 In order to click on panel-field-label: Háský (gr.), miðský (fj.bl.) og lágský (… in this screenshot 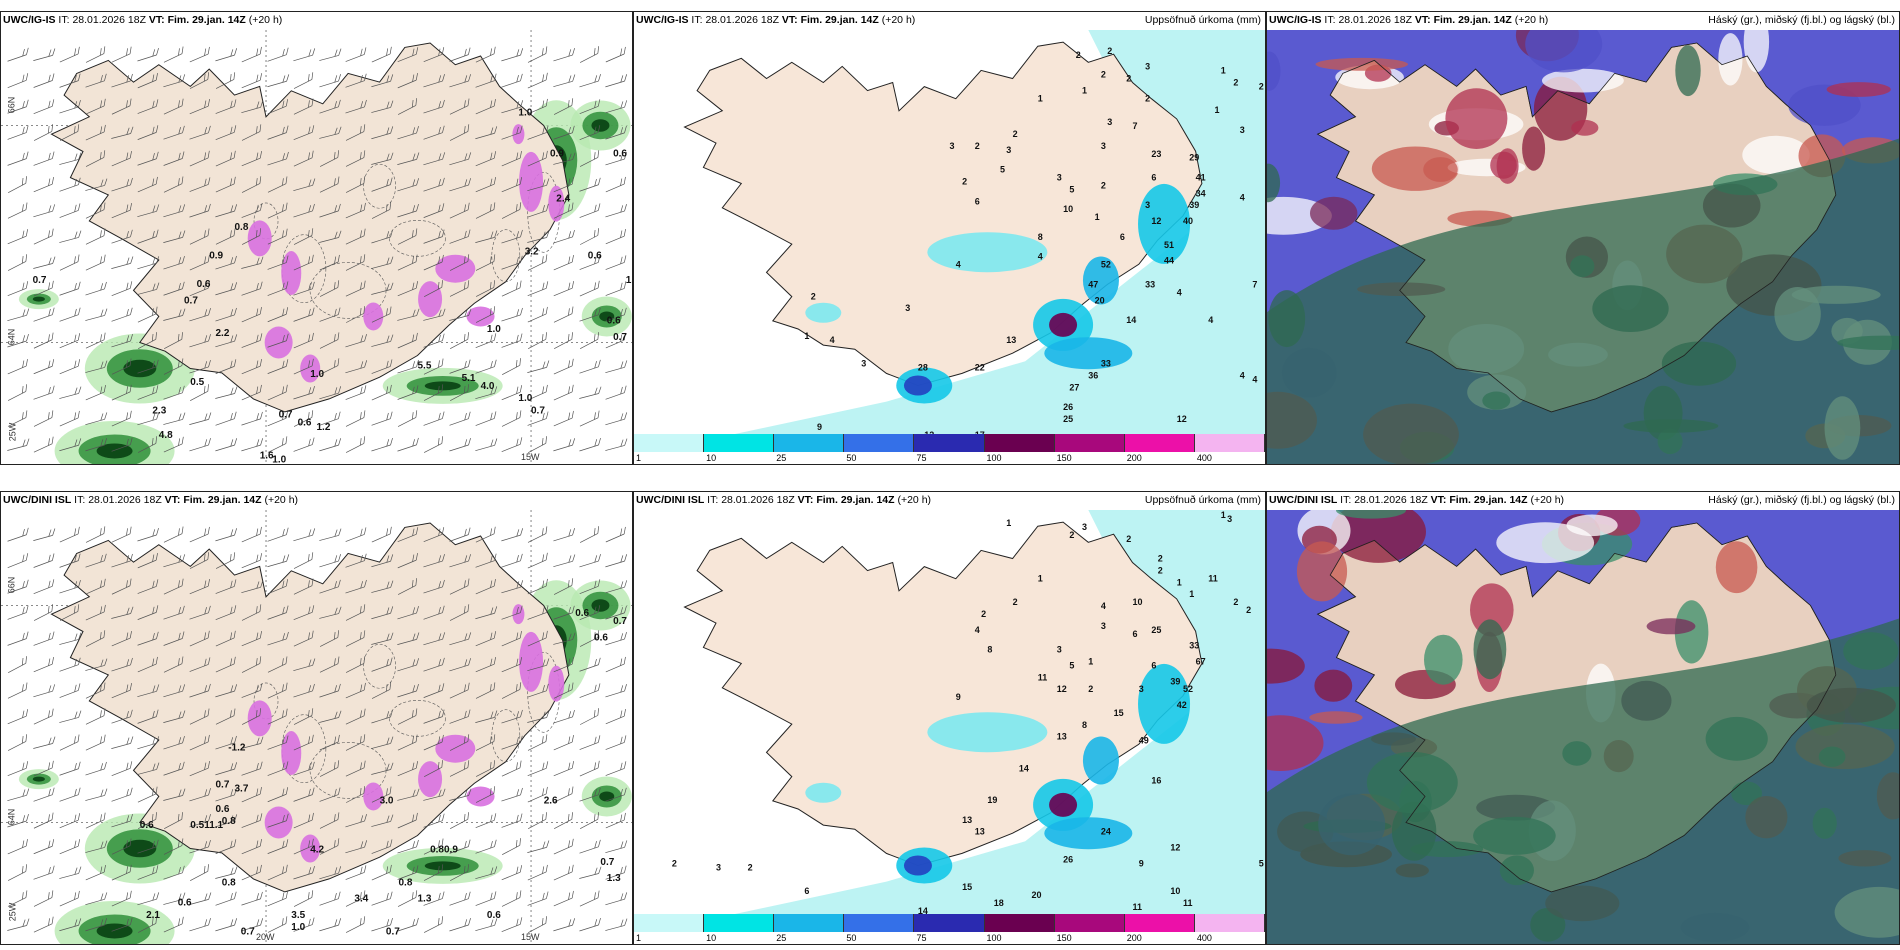, I will do `click(1801, 20)`.